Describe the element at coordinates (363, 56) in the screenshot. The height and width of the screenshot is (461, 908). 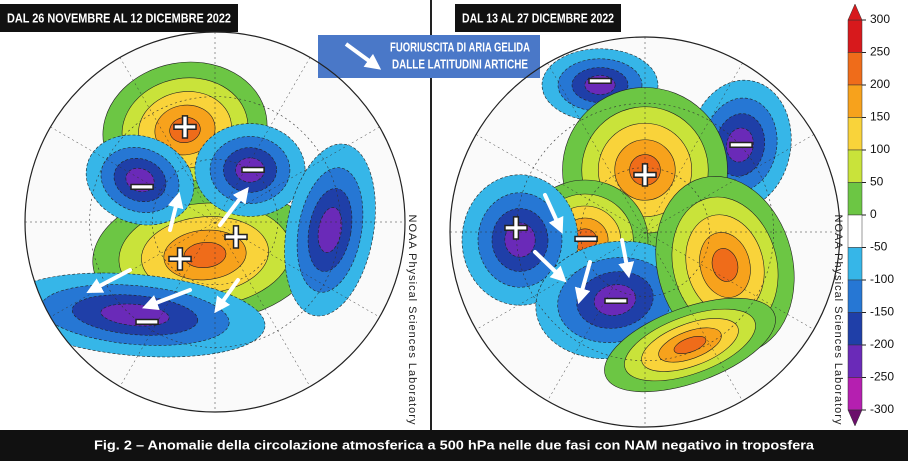
I see `annotation-icon` at that location.